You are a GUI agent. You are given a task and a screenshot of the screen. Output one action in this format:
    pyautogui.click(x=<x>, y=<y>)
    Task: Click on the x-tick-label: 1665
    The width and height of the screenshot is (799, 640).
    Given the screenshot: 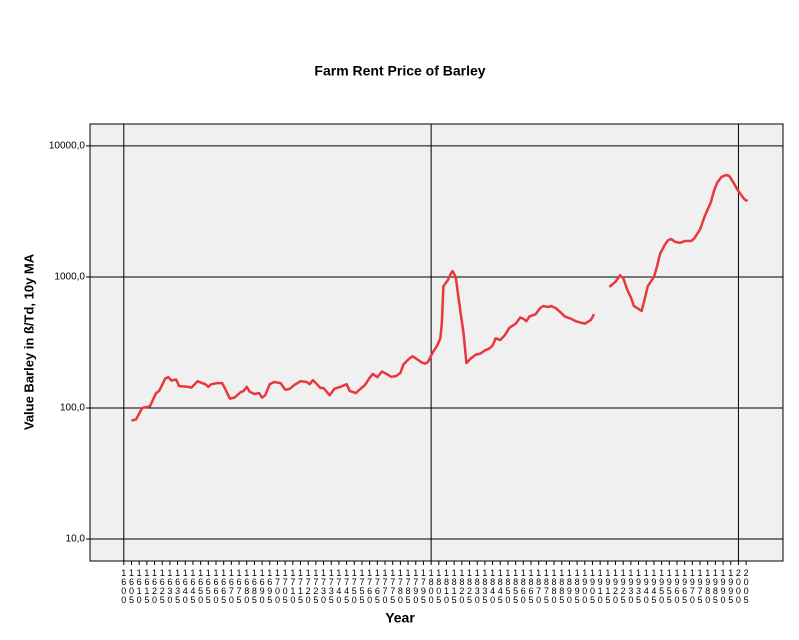 What is the action you would take?
    pyautogui.click(x=223, y=586)
    